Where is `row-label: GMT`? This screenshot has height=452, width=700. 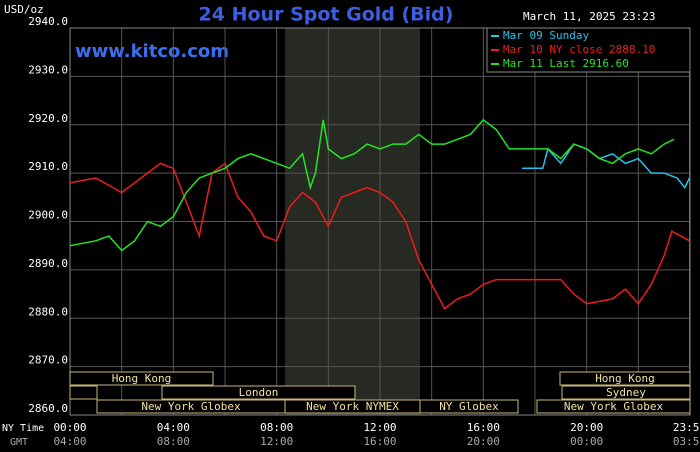 row-label: GMT is located at coordinates (19, 442).